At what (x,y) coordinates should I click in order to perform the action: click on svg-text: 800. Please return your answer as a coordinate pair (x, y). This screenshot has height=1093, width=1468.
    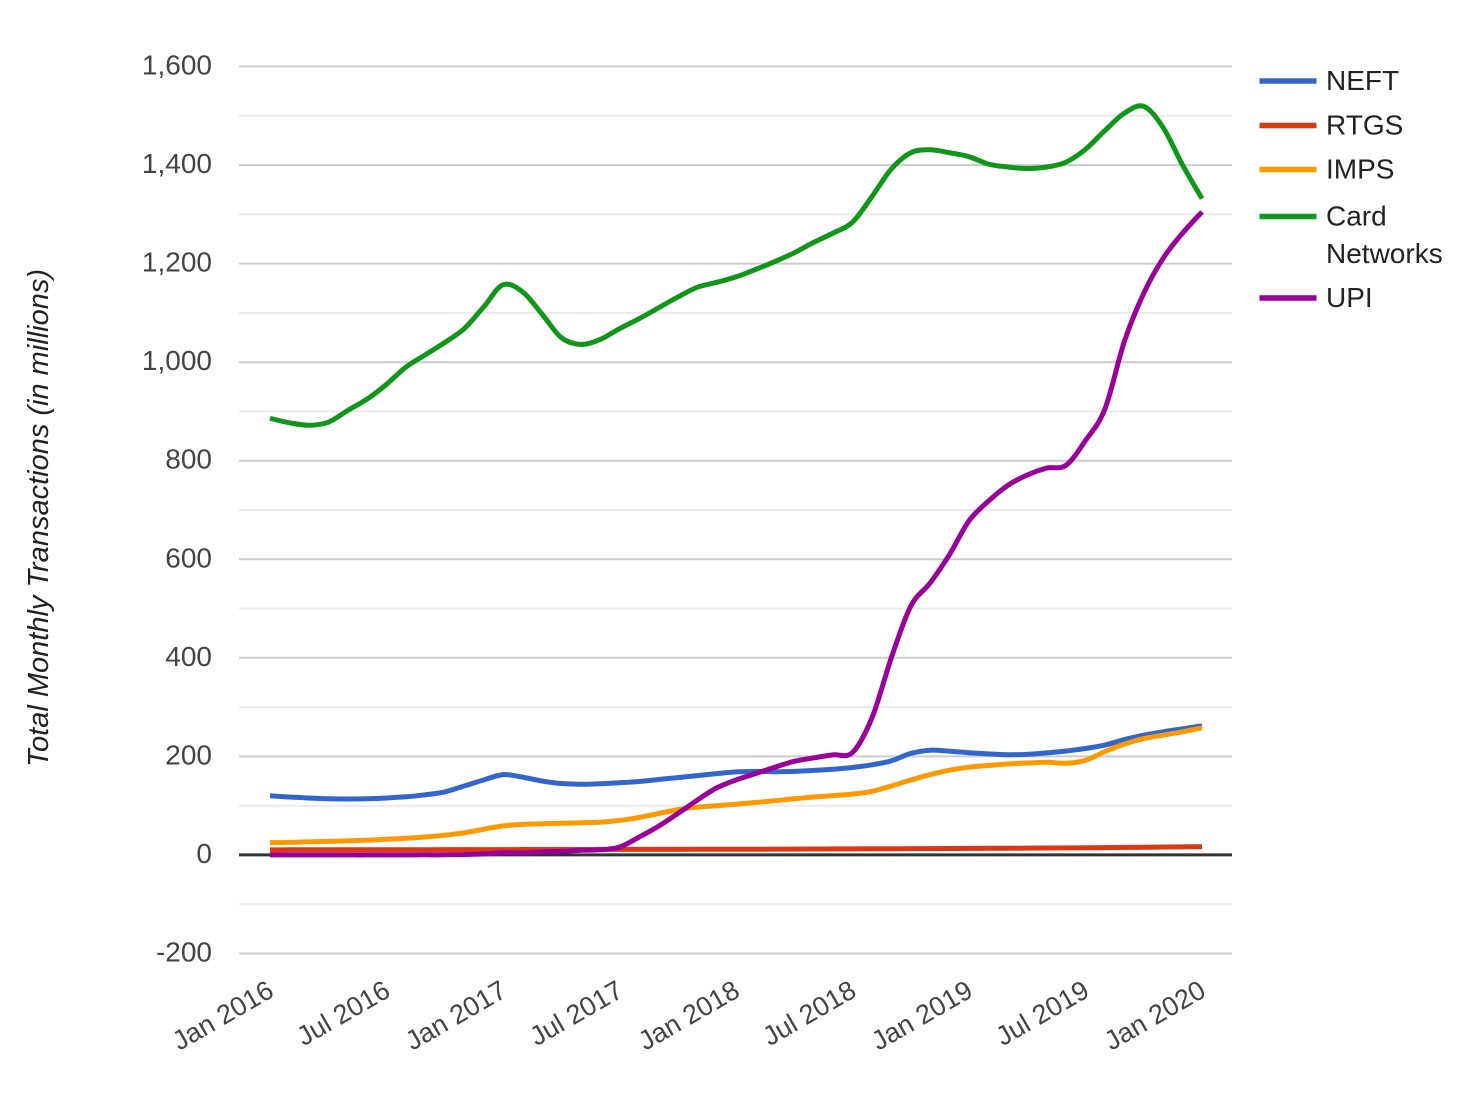
    Looking at the image, I should click on (188, 459).